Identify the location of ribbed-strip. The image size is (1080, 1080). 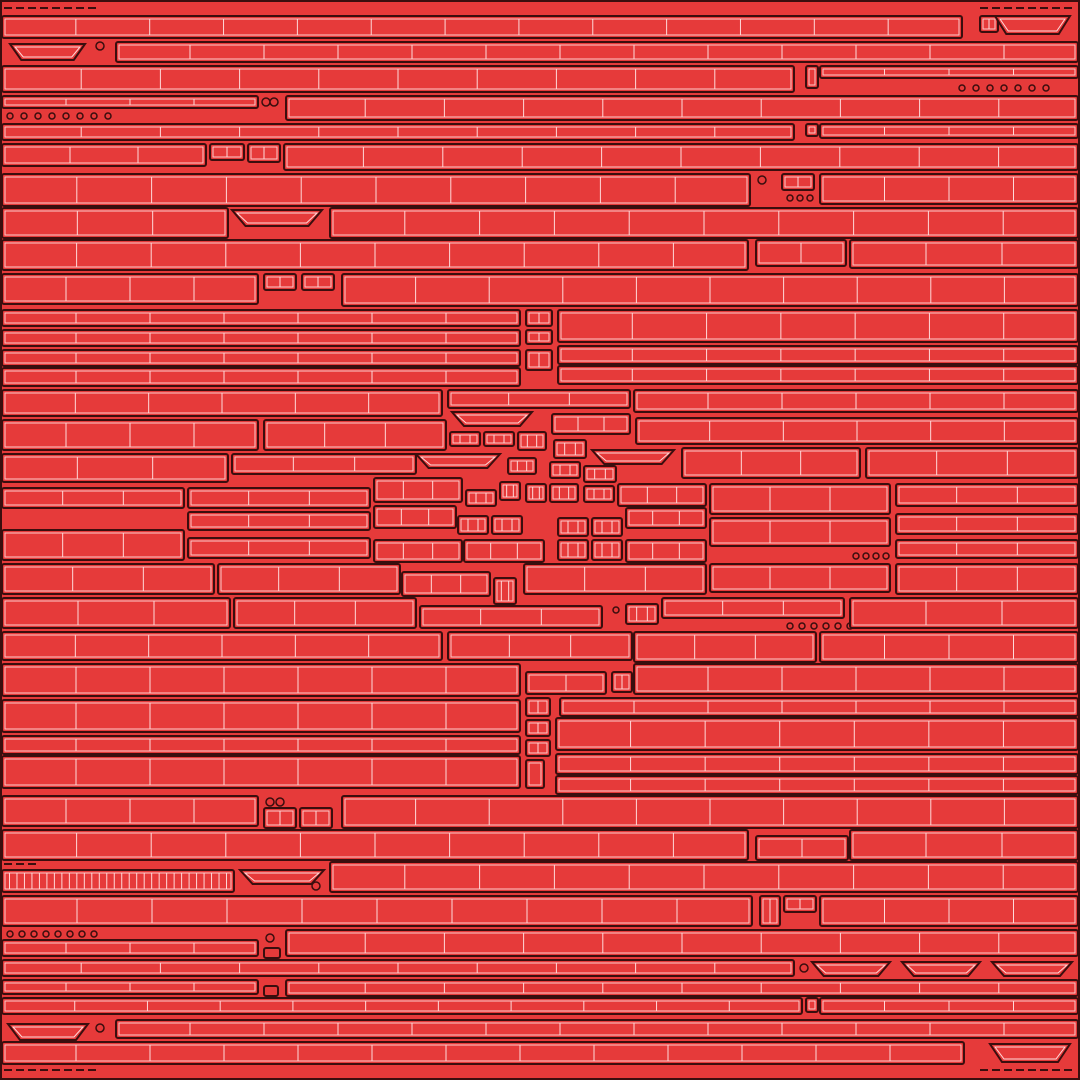
(118, 881).